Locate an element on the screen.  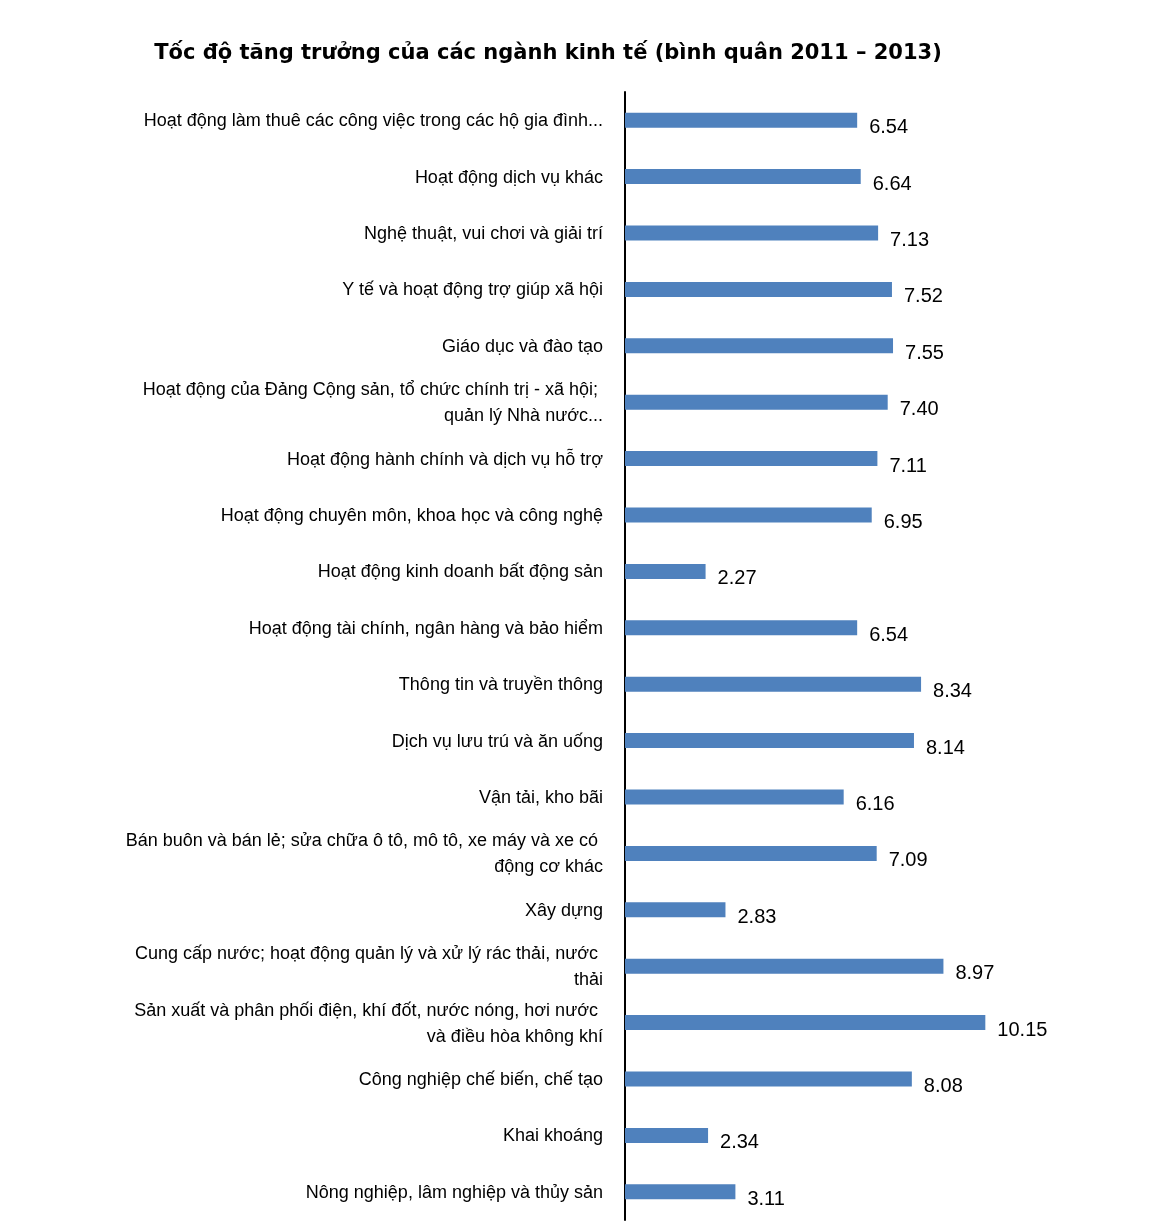
data-label: 6.64 is located at coordinates (892, 182).